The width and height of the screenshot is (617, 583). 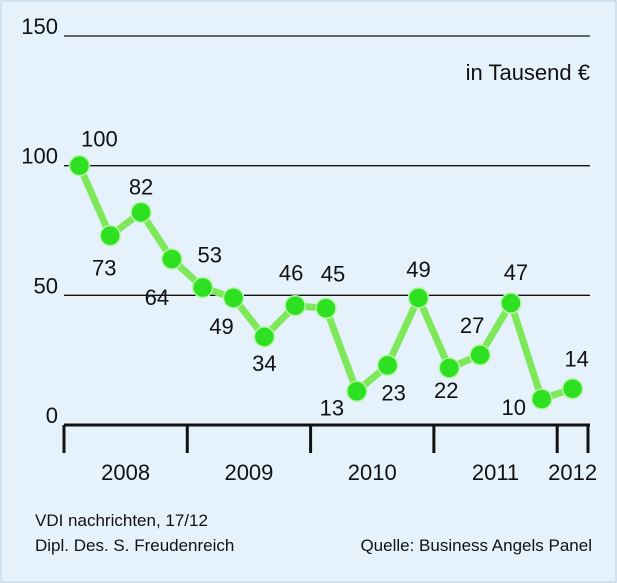 I want to click on unit-label: in Tausend €, so click(x=528, y=72).